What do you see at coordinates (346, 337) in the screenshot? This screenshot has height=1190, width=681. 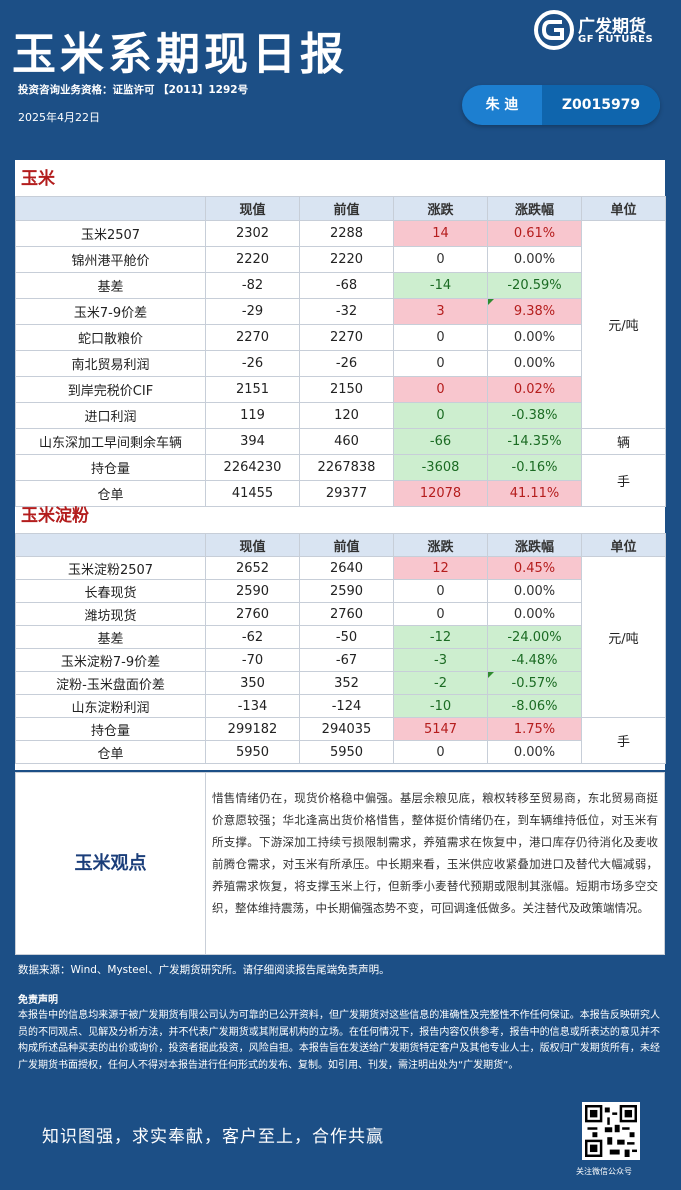 I see `previous-value: 2270` at bounding box center [346, 337].